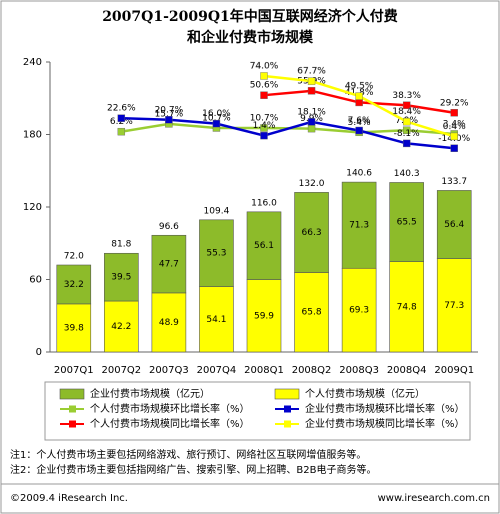 This screenshot has height=514, width=500. Describe the element at coordinates (169, 323) in the screenshot. I see `bar-value-label: 48.9` at that location.